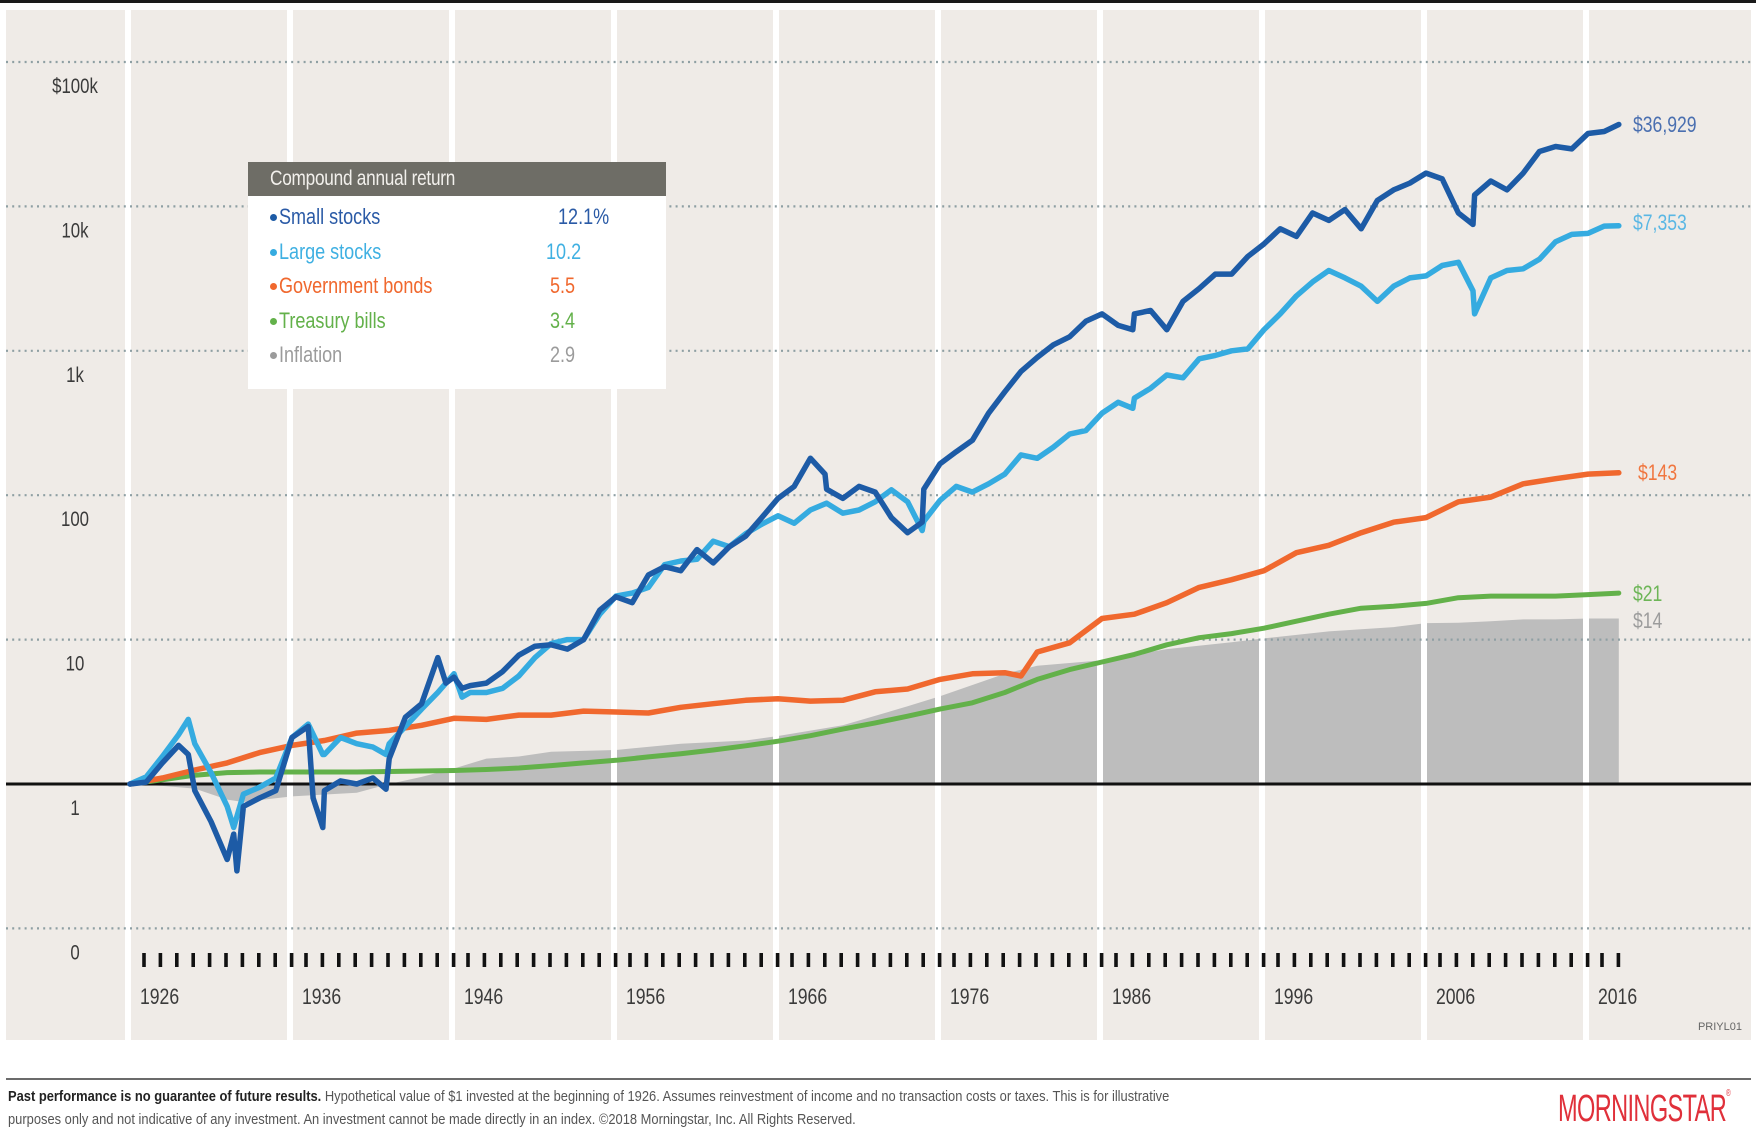  What do you see at coordinates (938, 525) in the screenshot?
I see `decade-separator-1976` at bounding box center [938, 525].